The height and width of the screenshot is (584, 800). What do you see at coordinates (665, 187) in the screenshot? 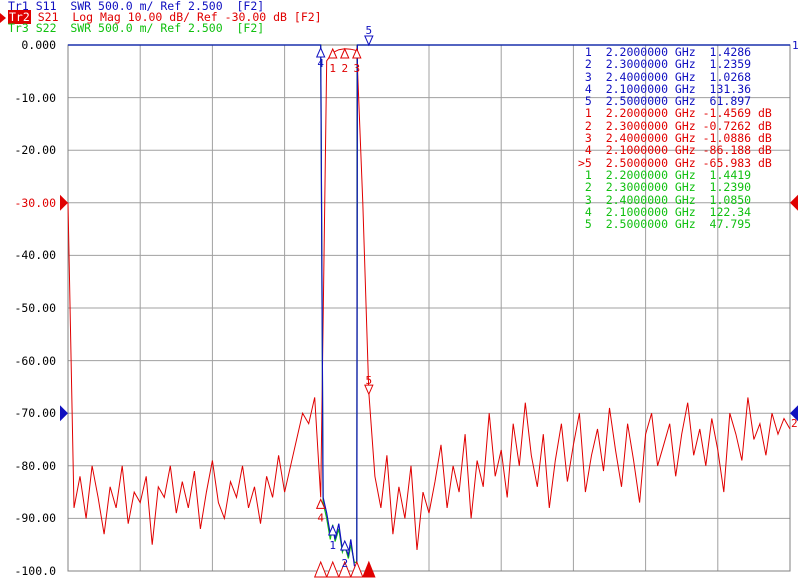
I see `marker-table-row: 2 2.3000000 GHz 1.2390` at bounding box center [665, 187].